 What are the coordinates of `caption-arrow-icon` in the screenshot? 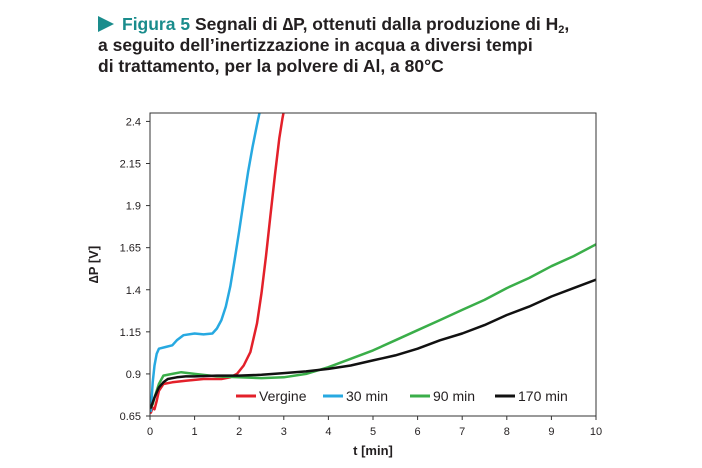 It's located at (106, 24).